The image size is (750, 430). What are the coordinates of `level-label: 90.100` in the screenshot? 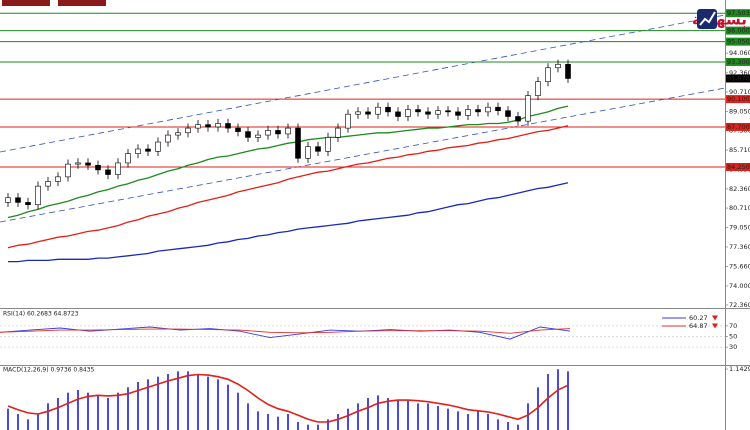 It's located at (738, 99).